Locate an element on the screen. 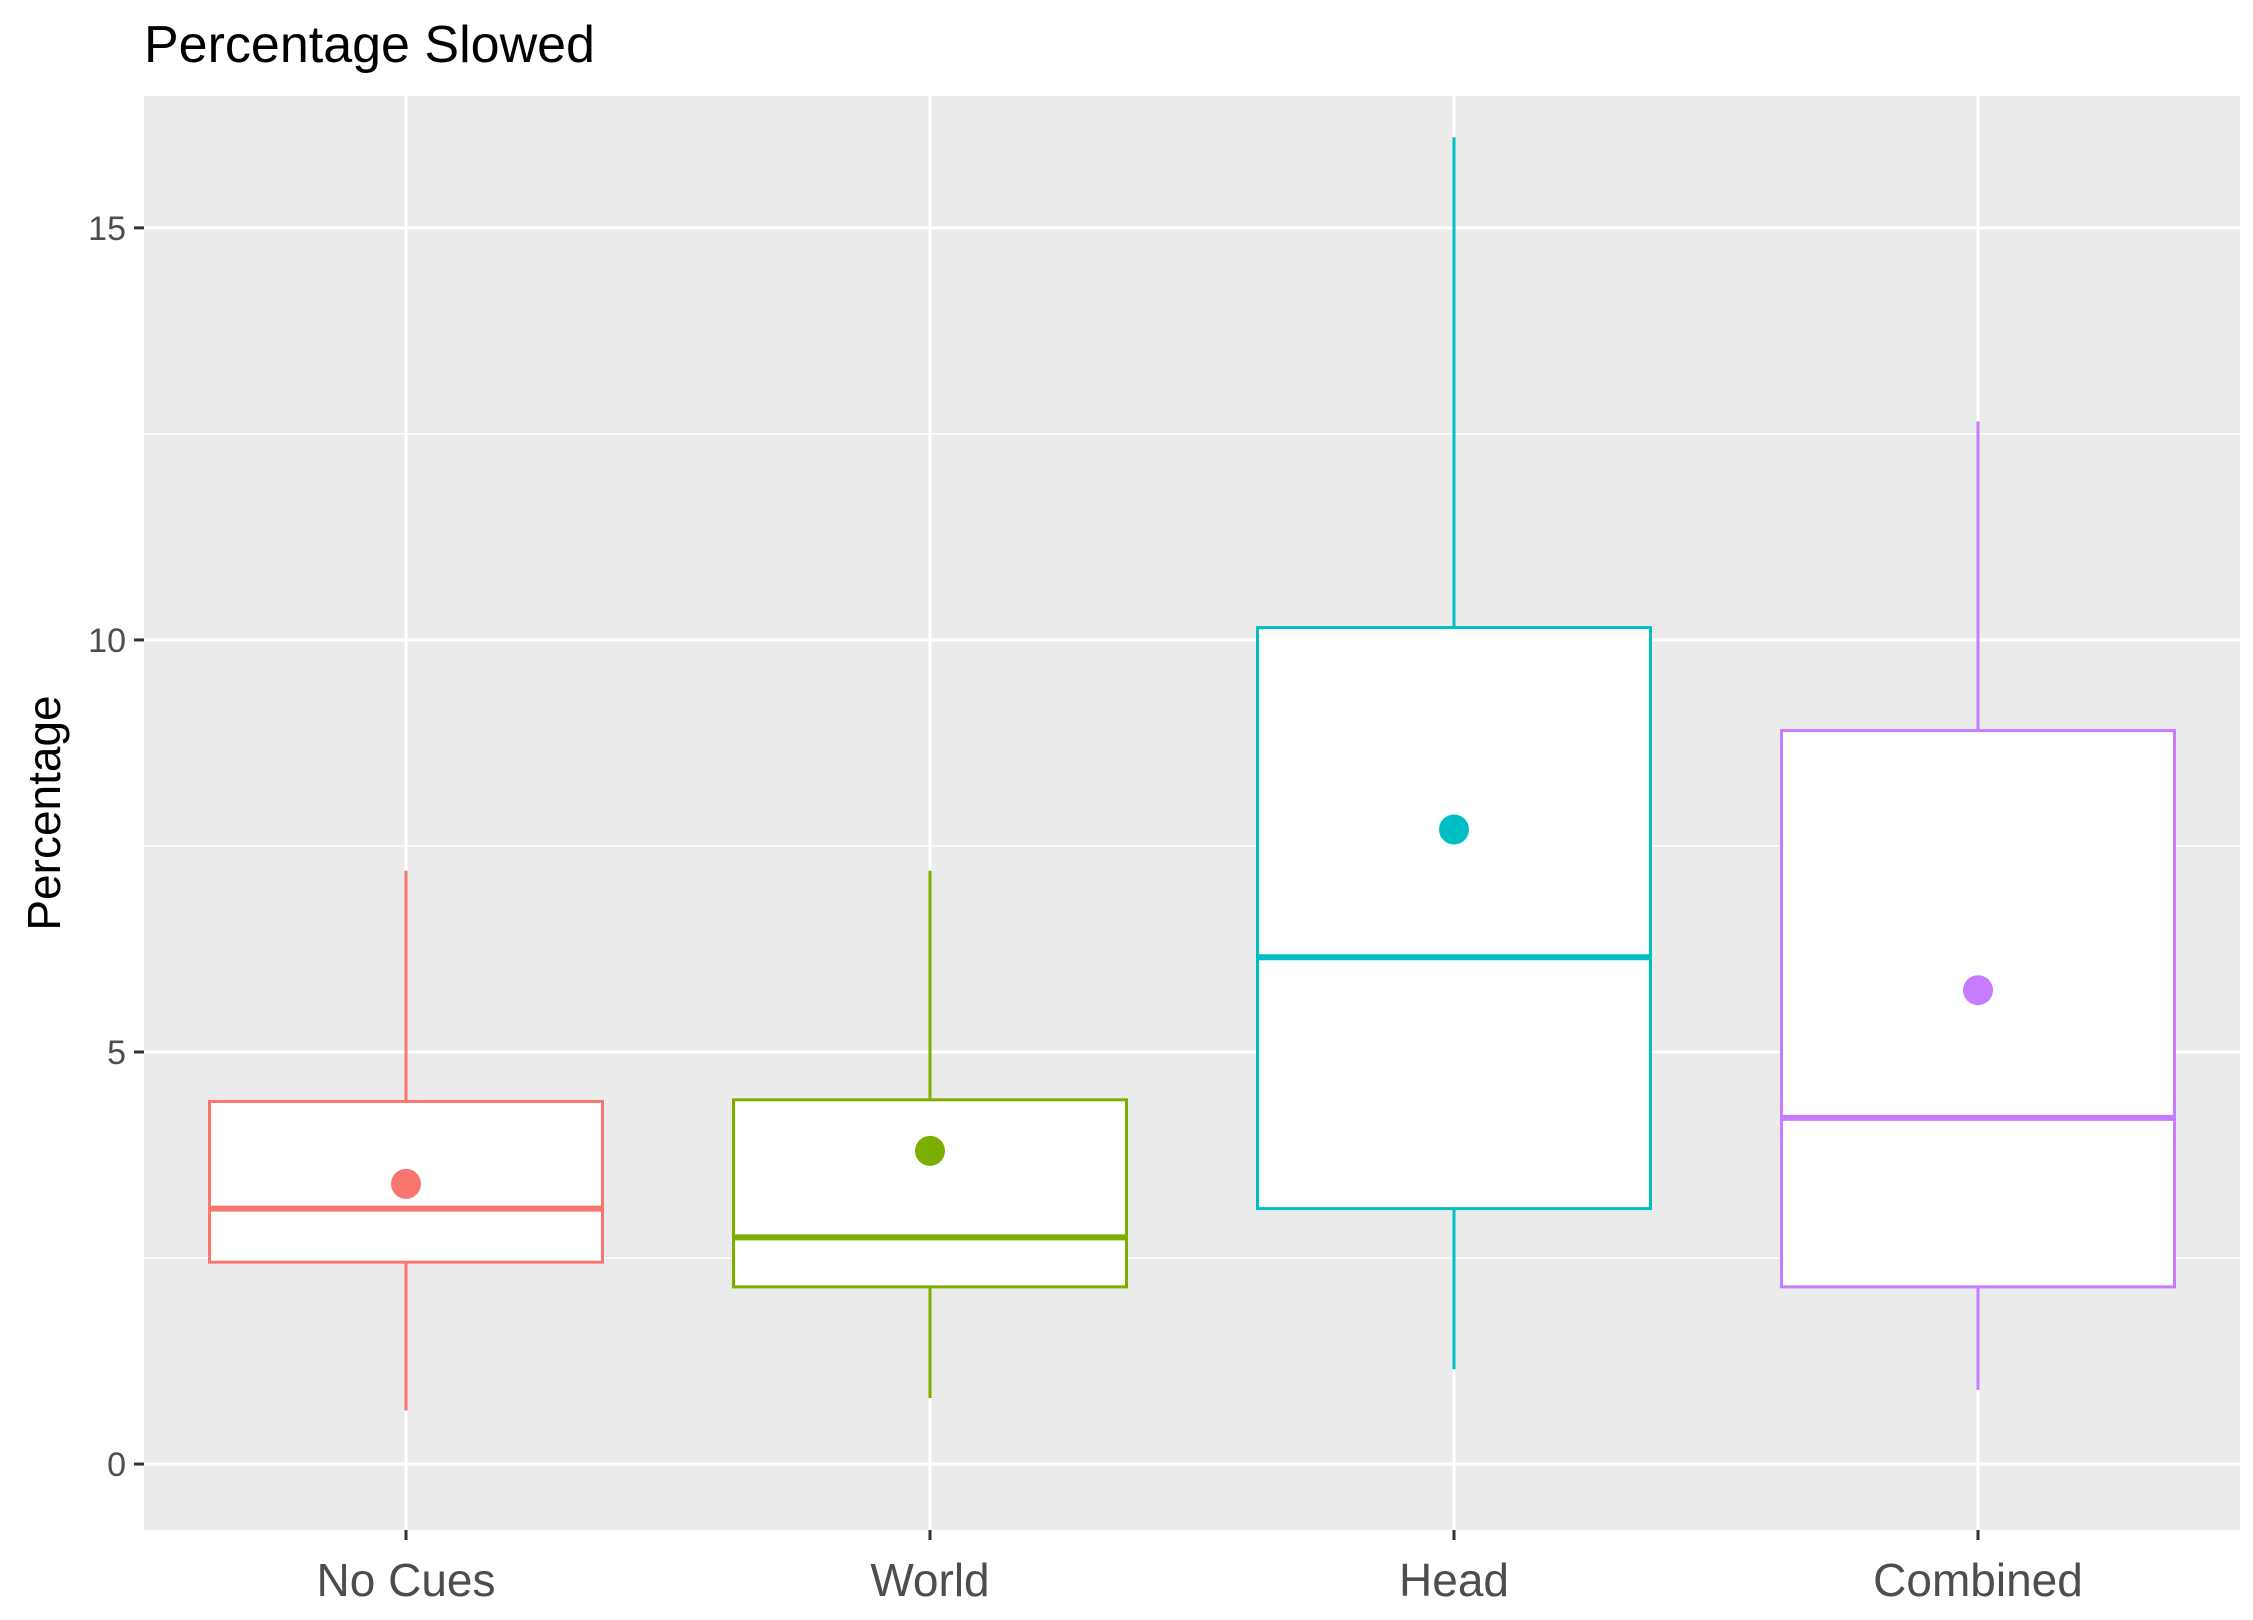  box-head is located at coordinates (1454, 753).